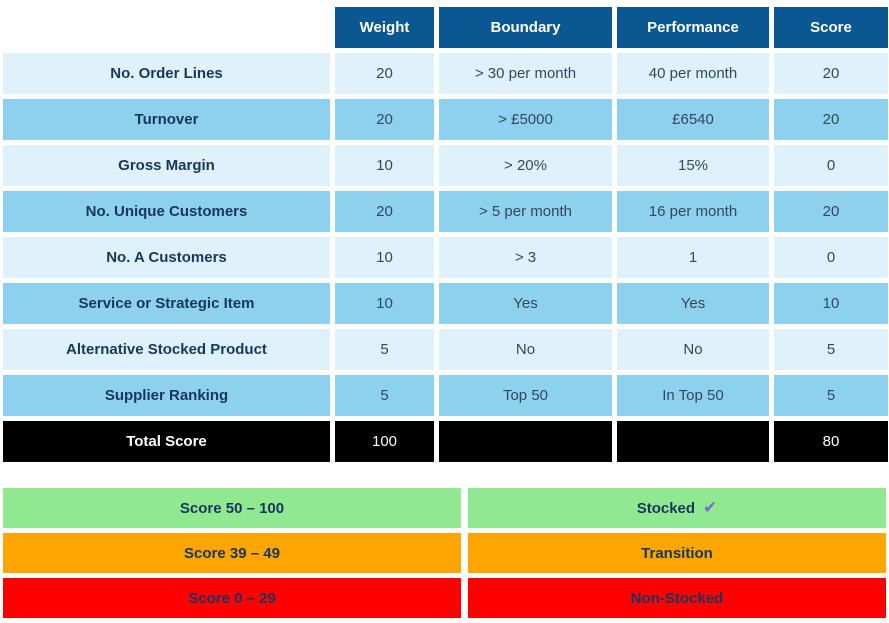 The width and height of the screenshot is (889, 623). What do you see at coordinates (166, 257) in the screenshot?
I see `row-label: No. A Customers` at bounding box center [166, 257].